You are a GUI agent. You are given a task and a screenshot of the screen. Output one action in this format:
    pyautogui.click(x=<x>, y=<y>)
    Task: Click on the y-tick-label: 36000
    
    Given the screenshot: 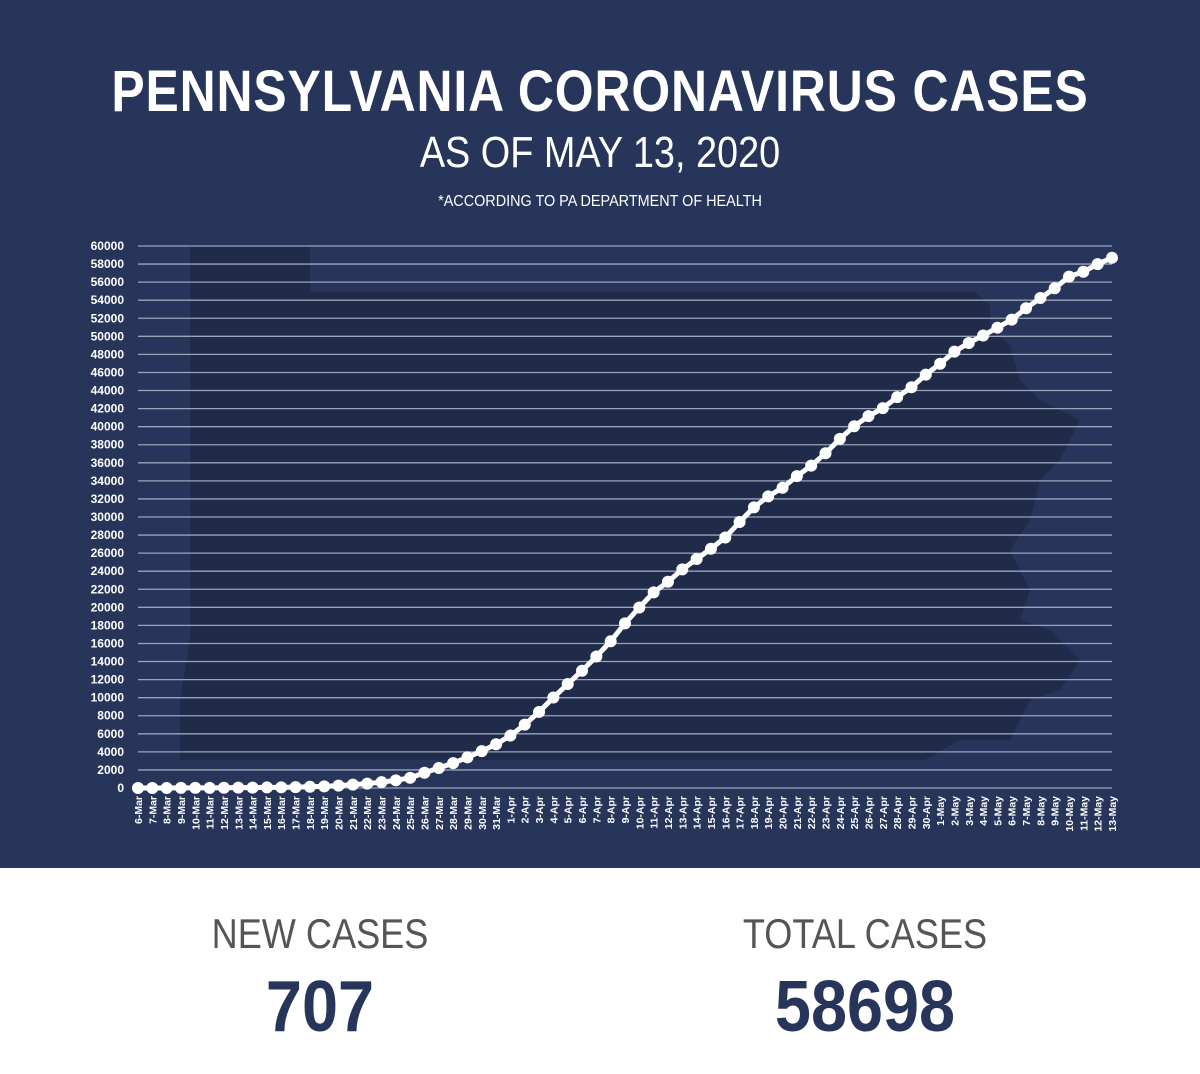 What is the action you would take?
    pyautogui.click(x=108, y=463)
    